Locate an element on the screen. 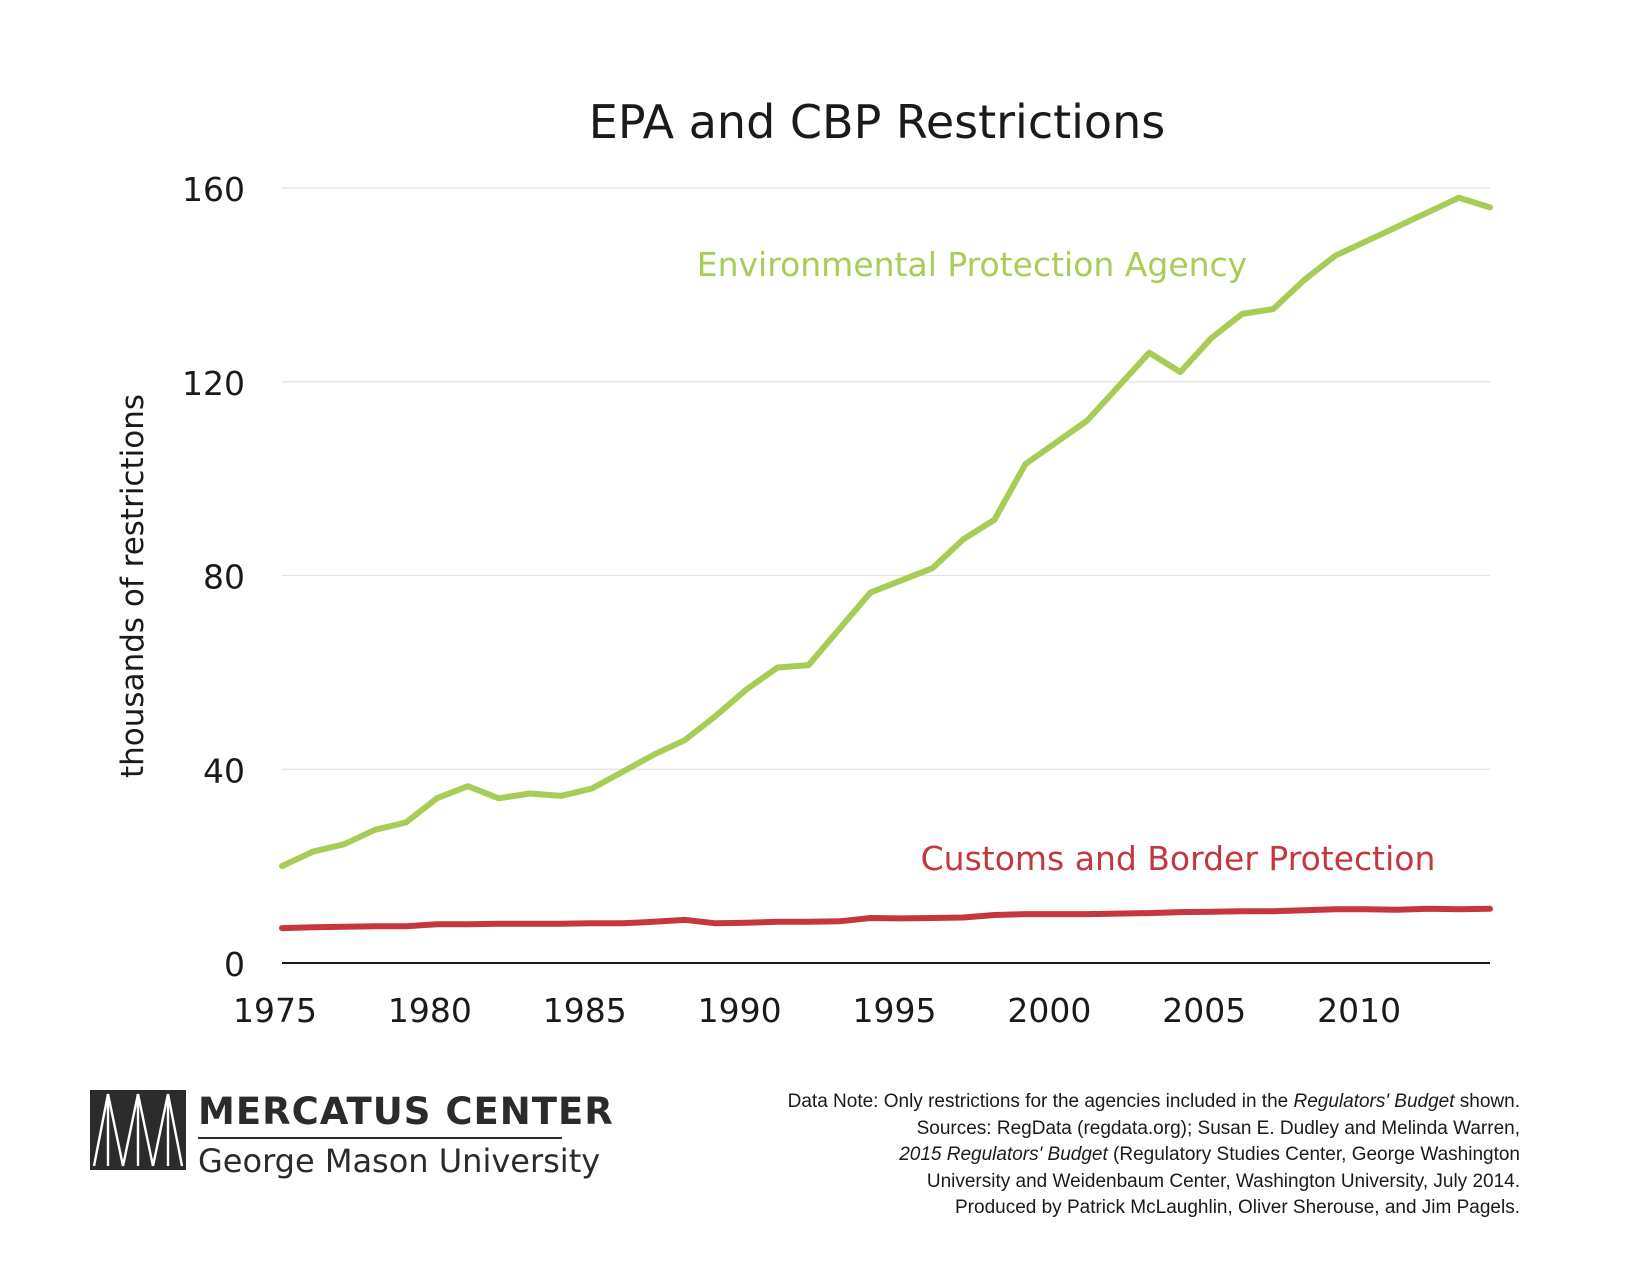  logo-title: MERCATUS CENTER is located at coordinates (406, 1111).